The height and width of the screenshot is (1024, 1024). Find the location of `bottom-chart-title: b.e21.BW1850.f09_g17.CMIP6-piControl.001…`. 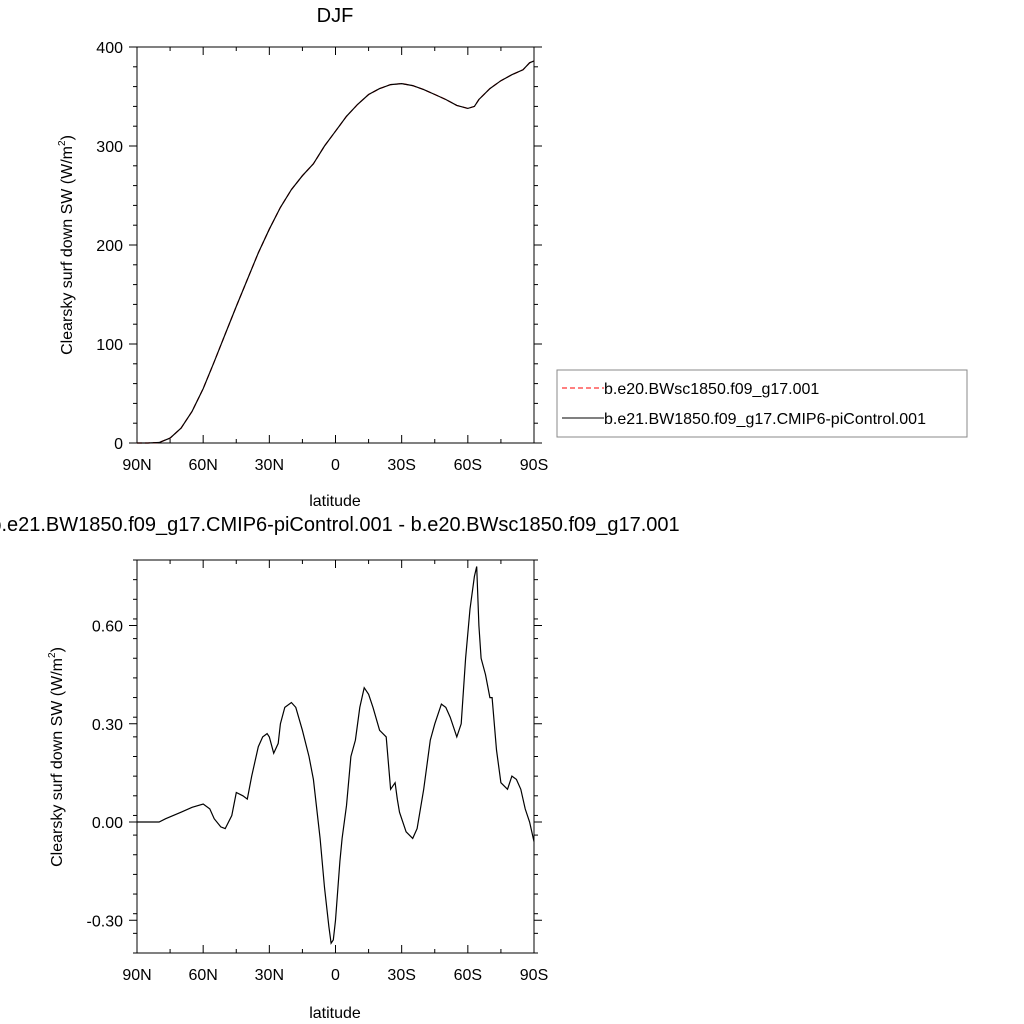

bottom-chart-title: b.e21.BW1850.f09_g17.CMIP6-piControl.001… is located at coordinates (340, 525).